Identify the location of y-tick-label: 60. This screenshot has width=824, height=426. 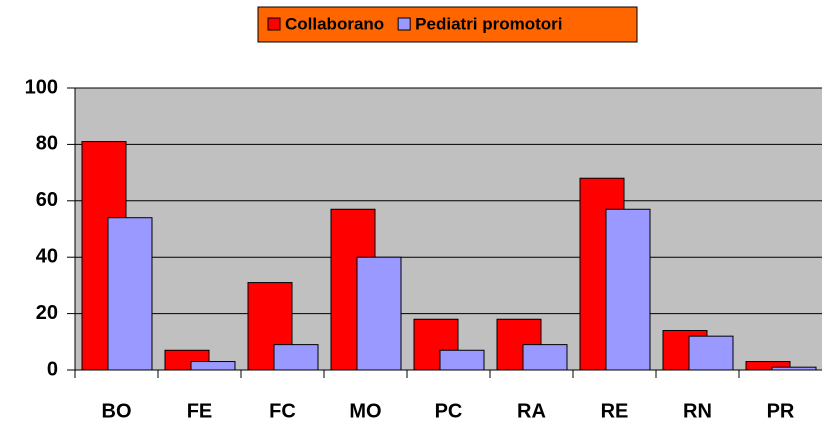
(47, 200).